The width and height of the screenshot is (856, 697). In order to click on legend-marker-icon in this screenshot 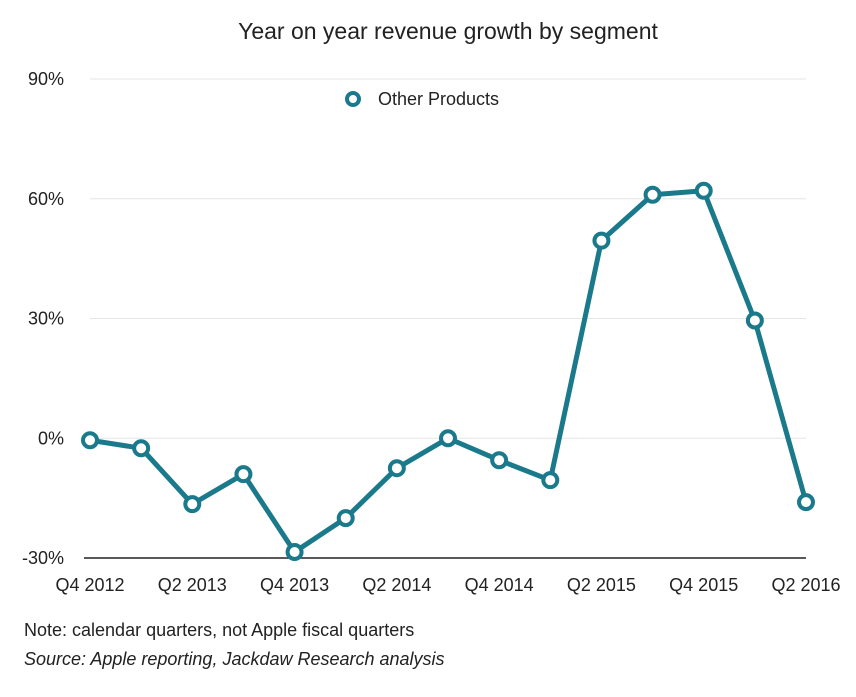, I will do `click(353, 99)`.